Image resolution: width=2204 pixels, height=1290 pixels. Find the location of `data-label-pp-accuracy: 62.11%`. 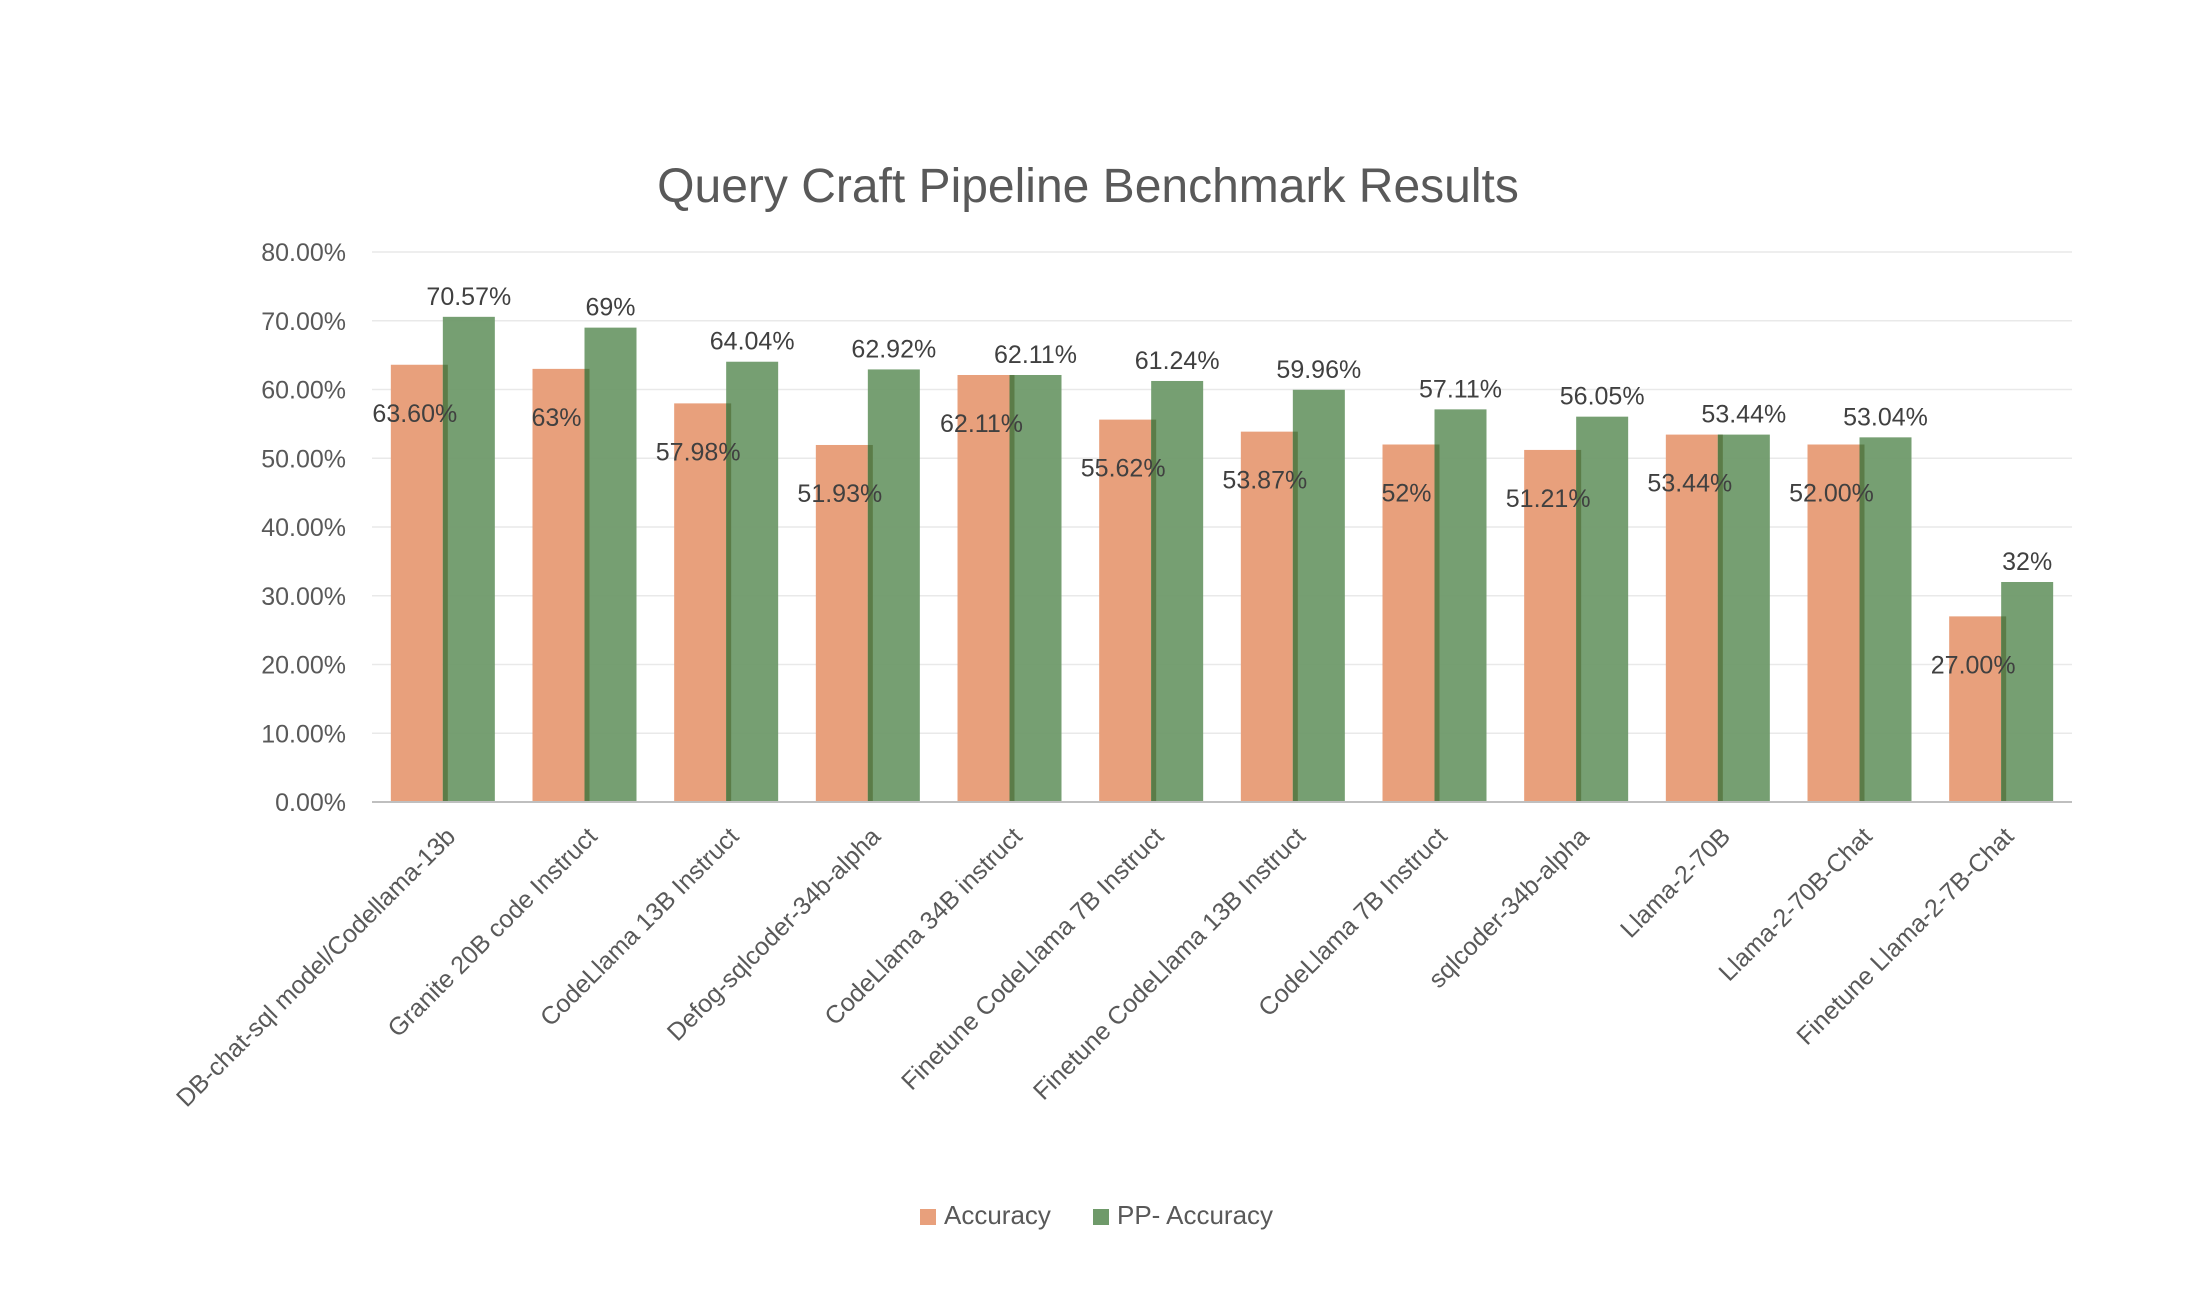

data-label-pp-accuracy: 62.11% is located at coordinates (1035, 355).